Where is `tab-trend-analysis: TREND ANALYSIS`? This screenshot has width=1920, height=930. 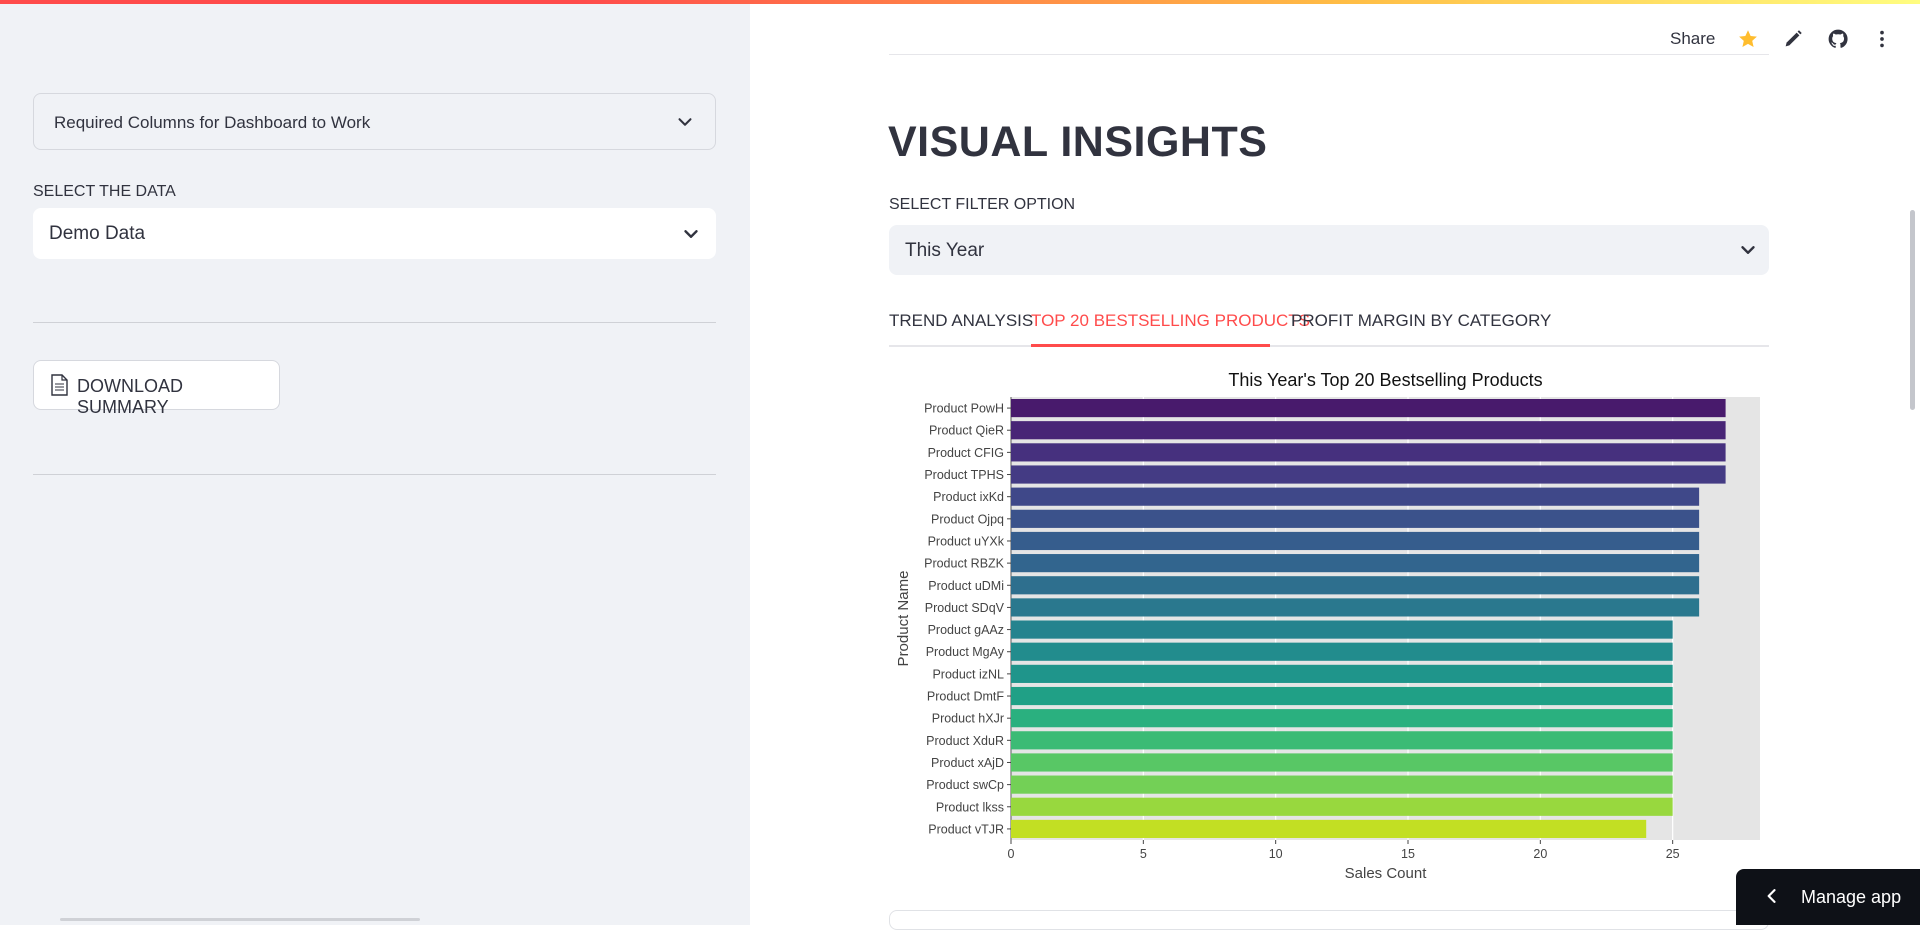 tab-trend-analysis: TREND ANALYSIS is located at coordinates (961, 320).